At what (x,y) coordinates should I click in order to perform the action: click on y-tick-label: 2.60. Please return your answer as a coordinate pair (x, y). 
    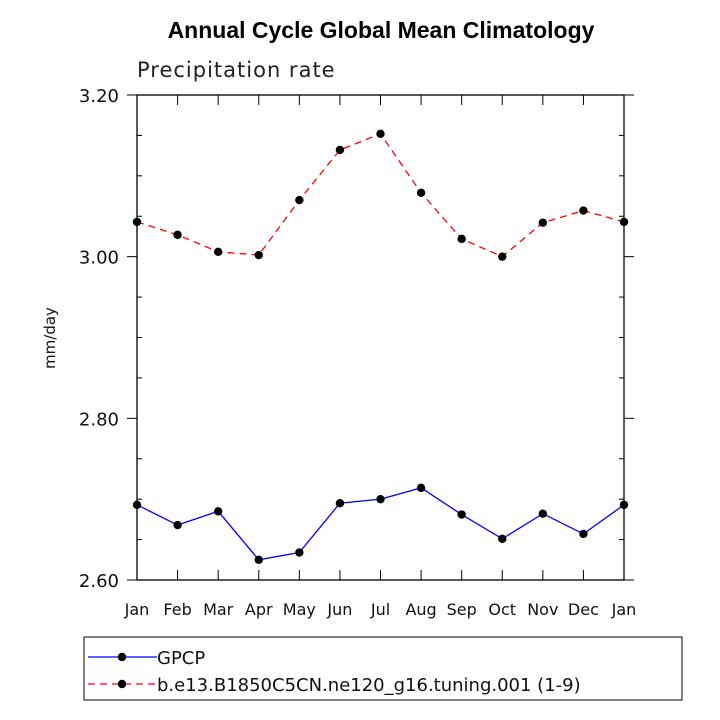
    Looking at the image, I should click on (99, 581).